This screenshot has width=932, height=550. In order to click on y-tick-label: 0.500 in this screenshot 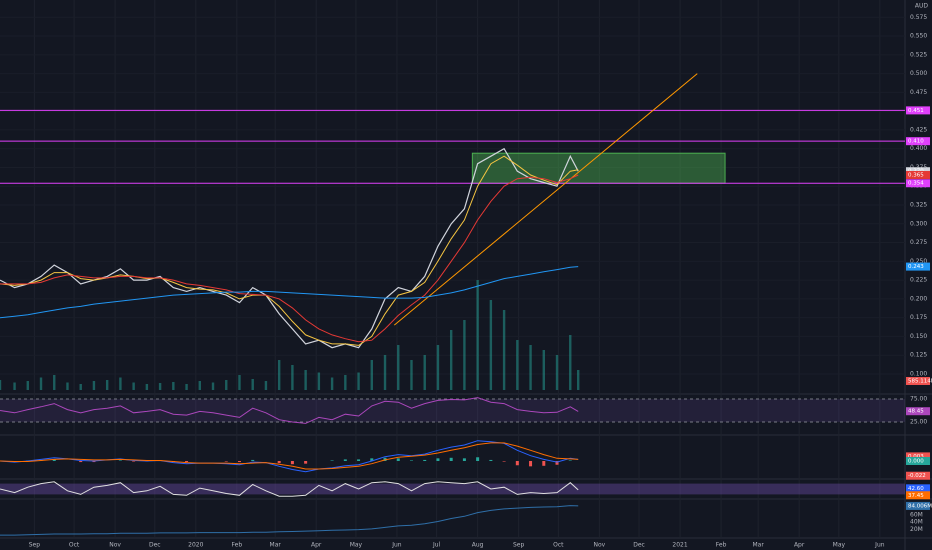, I will do `click(918, 73)`.